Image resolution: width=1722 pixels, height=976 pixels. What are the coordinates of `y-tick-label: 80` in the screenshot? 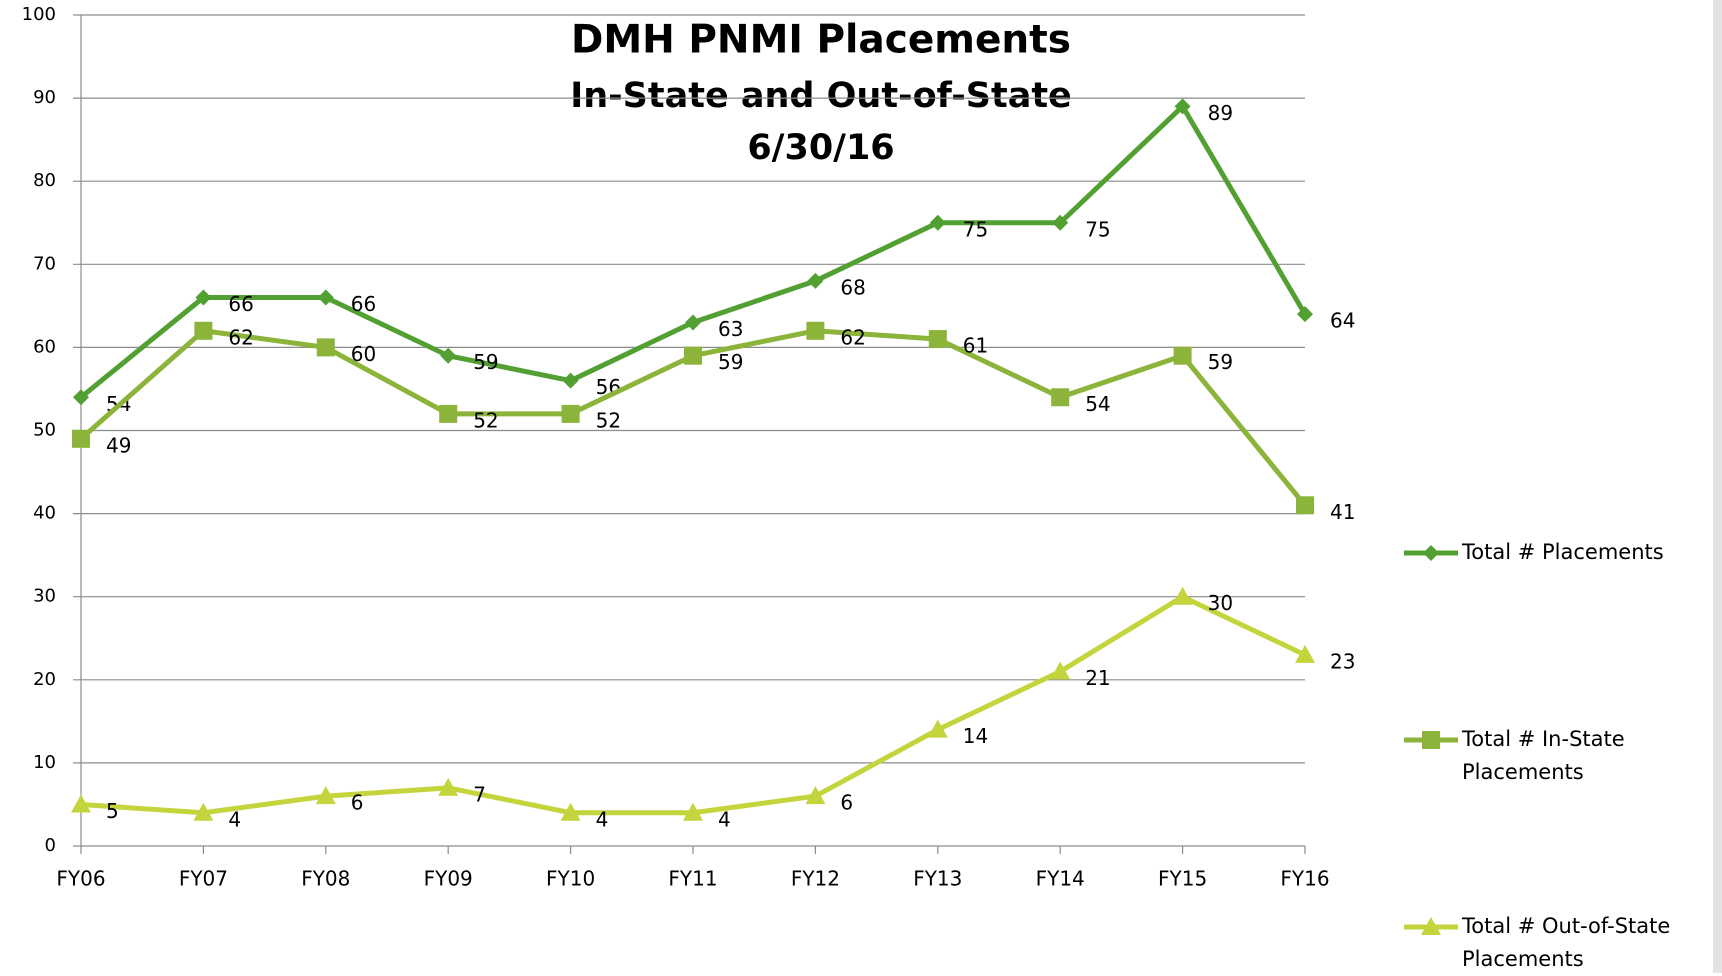 It's located at (44, 180).